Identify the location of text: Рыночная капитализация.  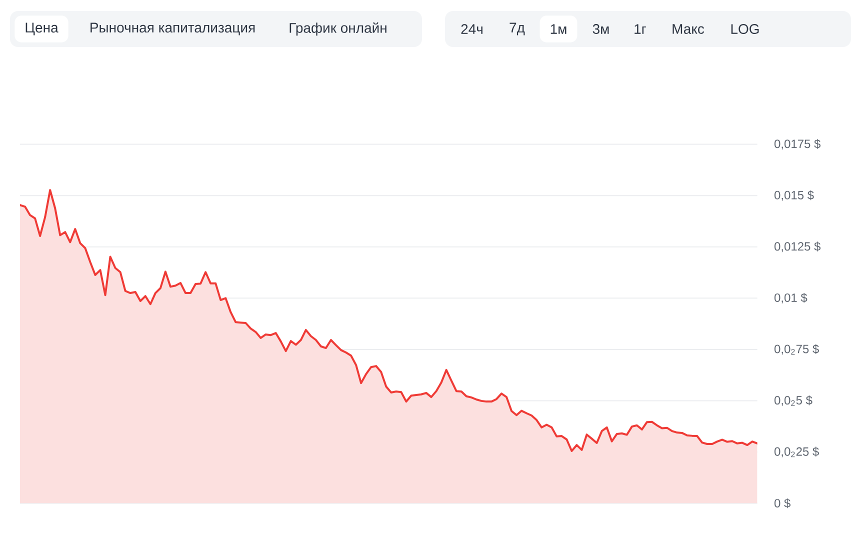
(172, 29).